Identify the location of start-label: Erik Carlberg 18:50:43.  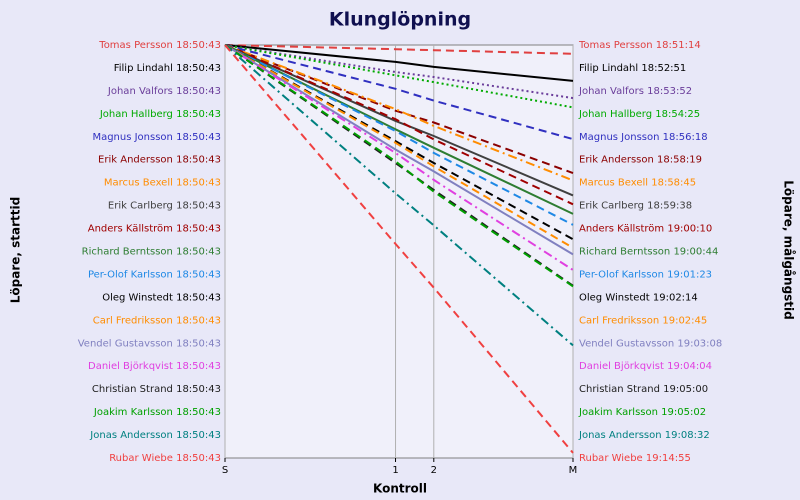
(164, 206).